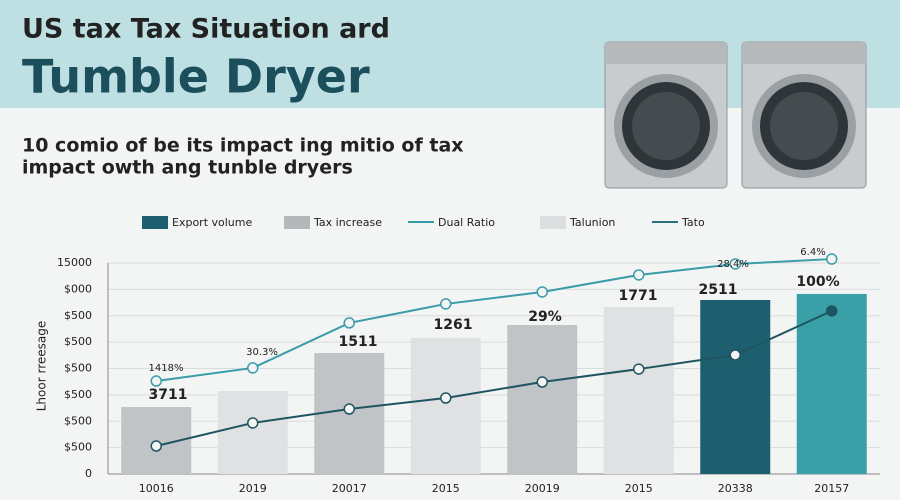 Image resolution: width=900 pixels, height=500 pixels. I want to click on legend-label: Dual Ratio, so click(466, 222).